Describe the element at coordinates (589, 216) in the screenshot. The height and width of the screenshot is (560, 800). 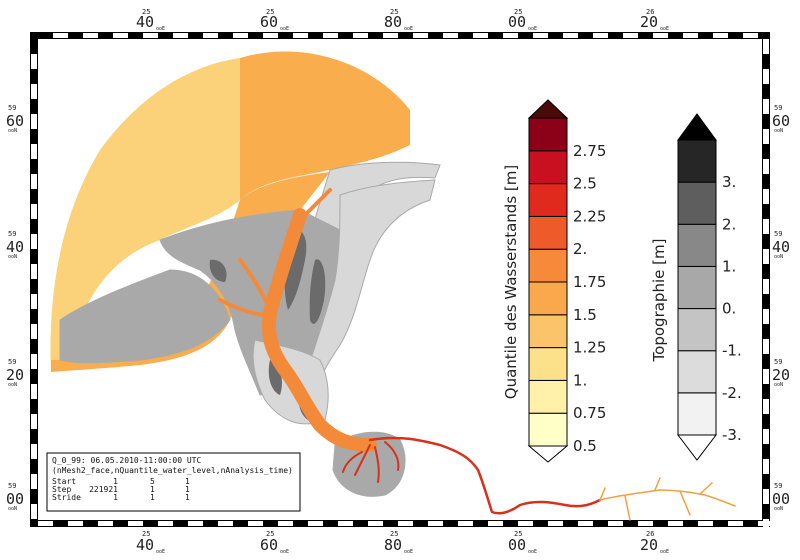
I see `water-colorbar-label: 2.25` at that location.